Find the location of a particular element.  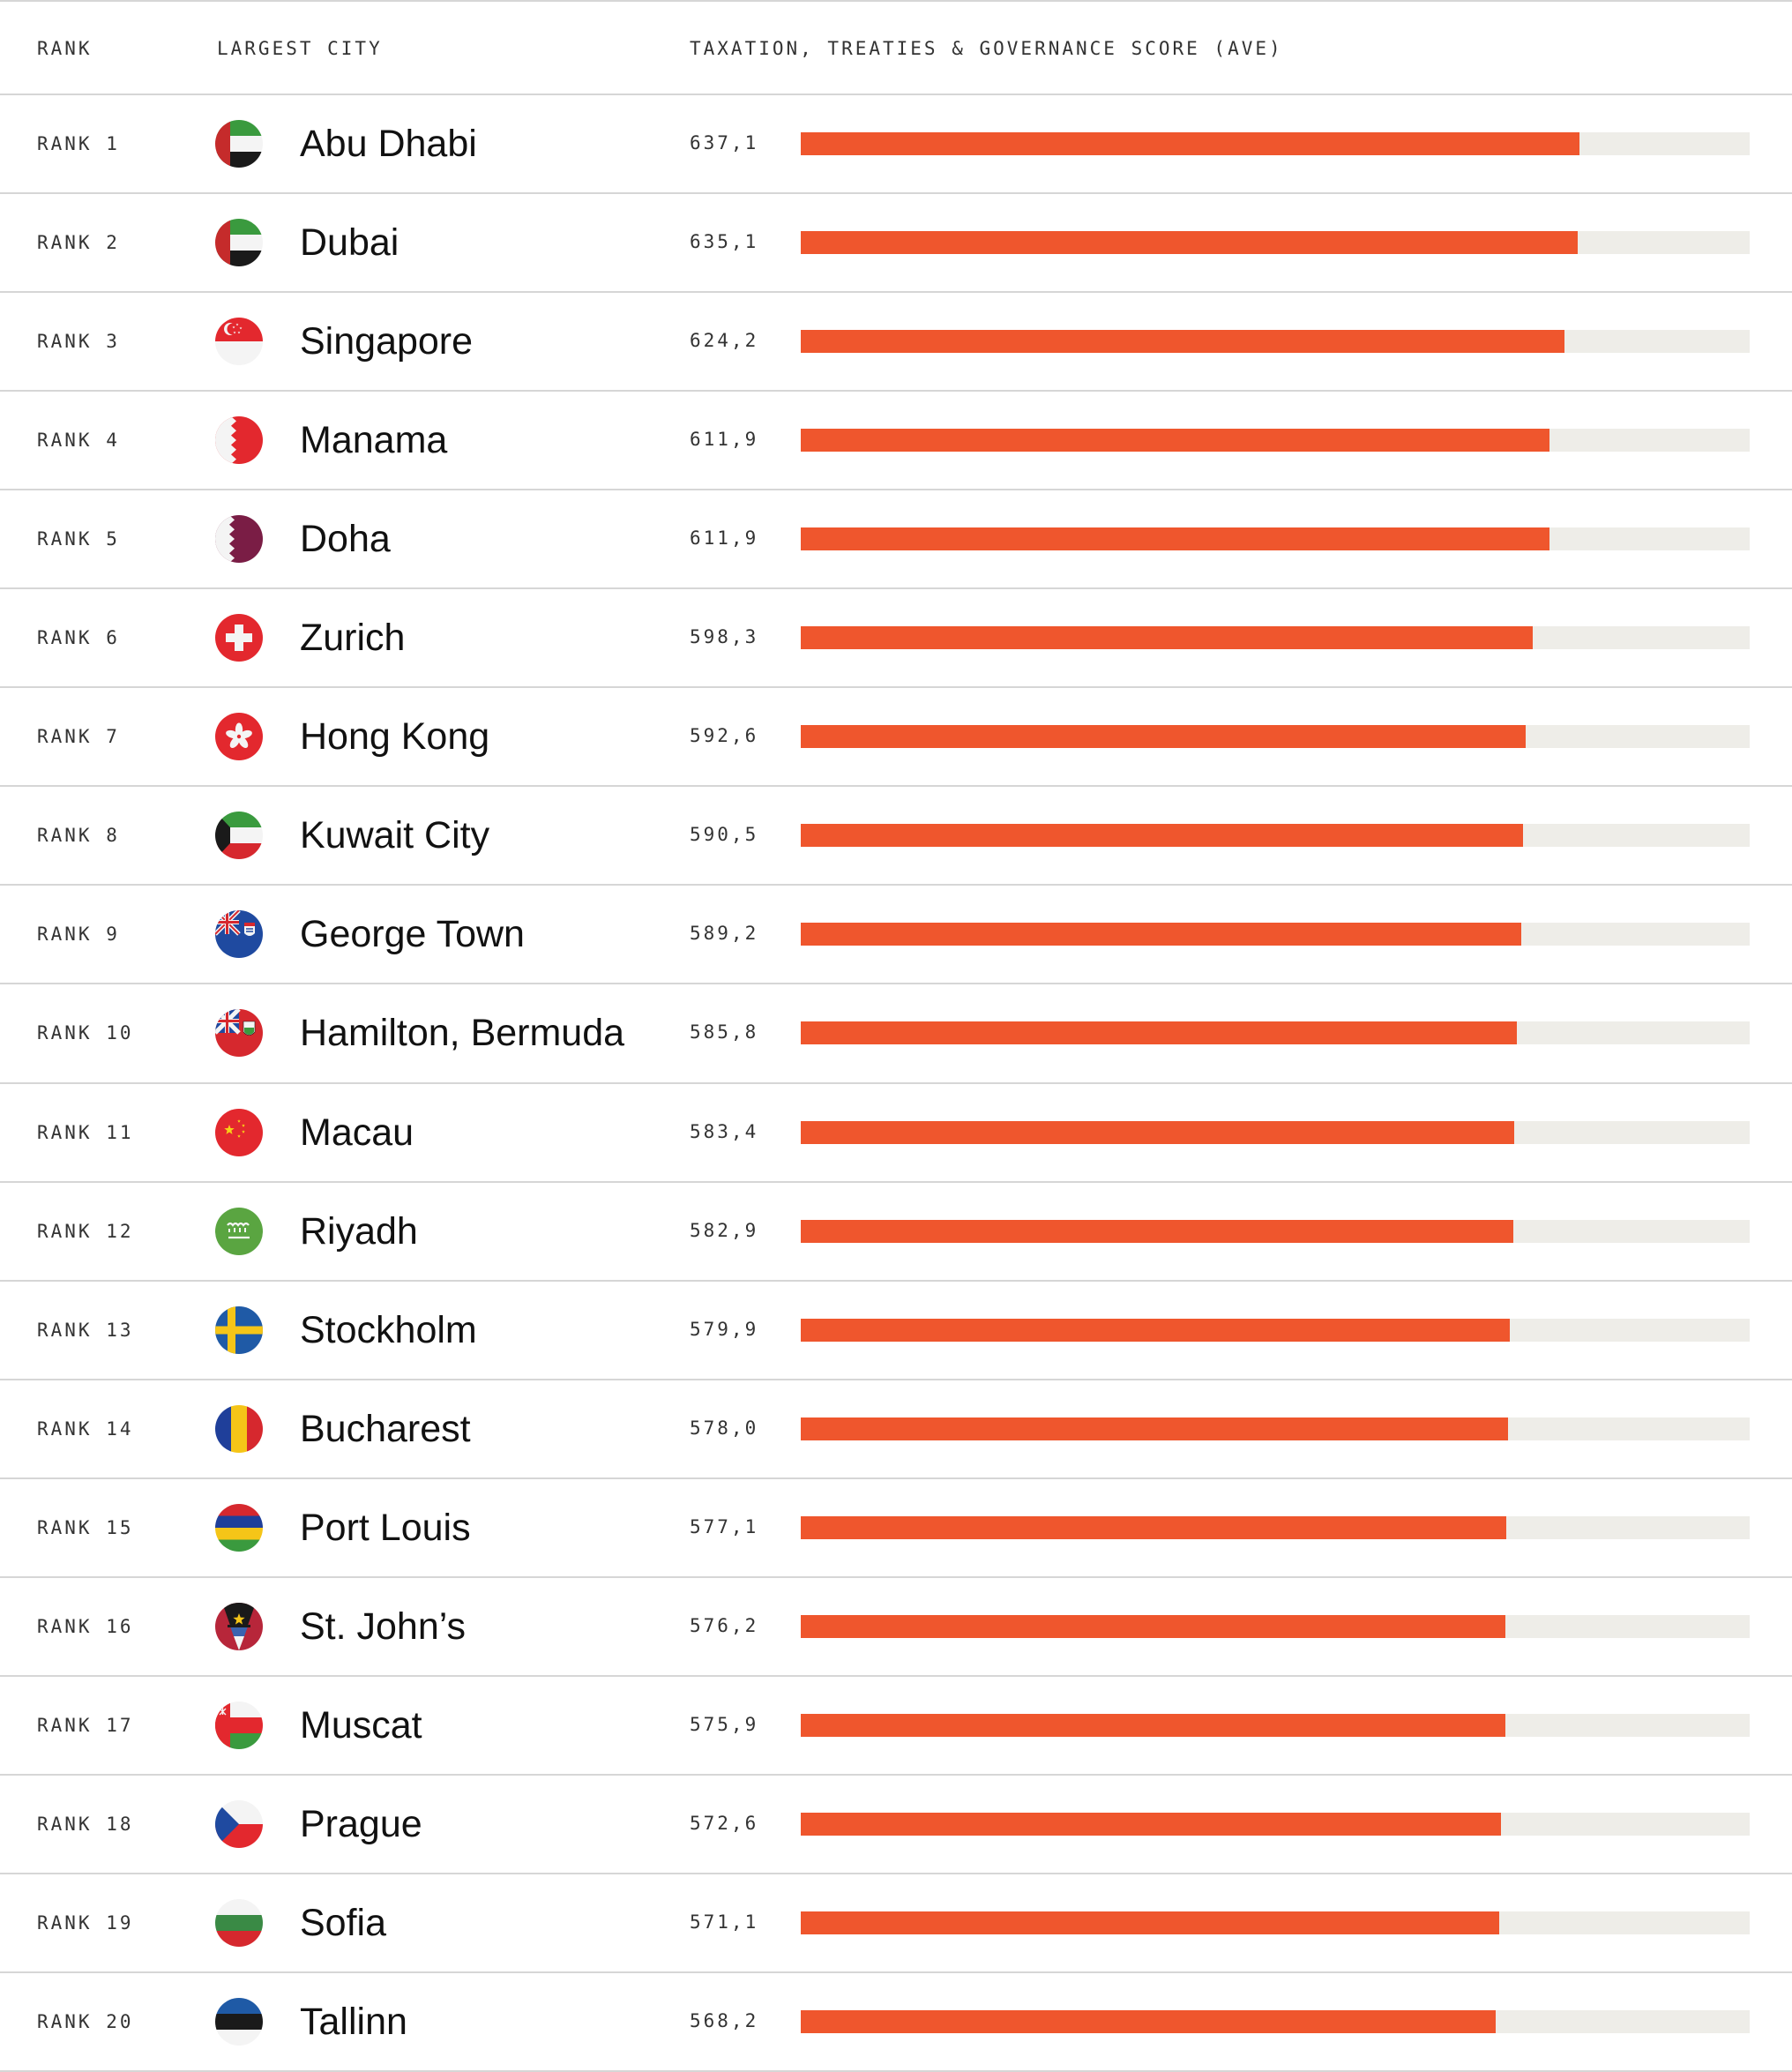

rank-label: RANK 12 is located at coordinates (85, 1231).